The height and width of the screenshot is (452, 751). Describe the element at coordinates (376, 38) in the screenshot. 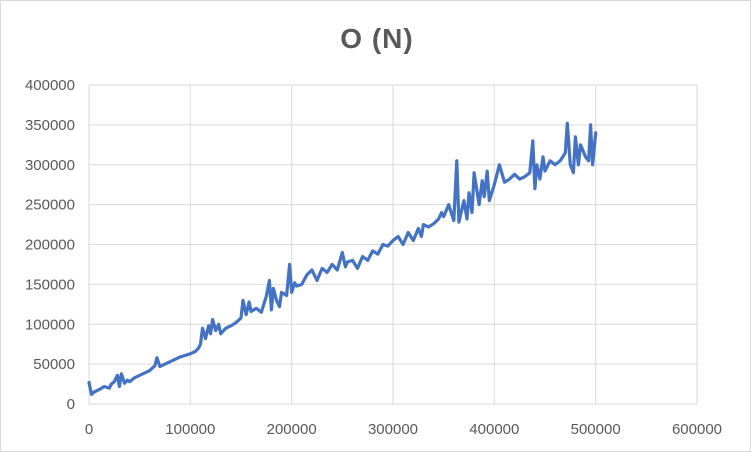

I see `chart-title: O (N)` at that location.